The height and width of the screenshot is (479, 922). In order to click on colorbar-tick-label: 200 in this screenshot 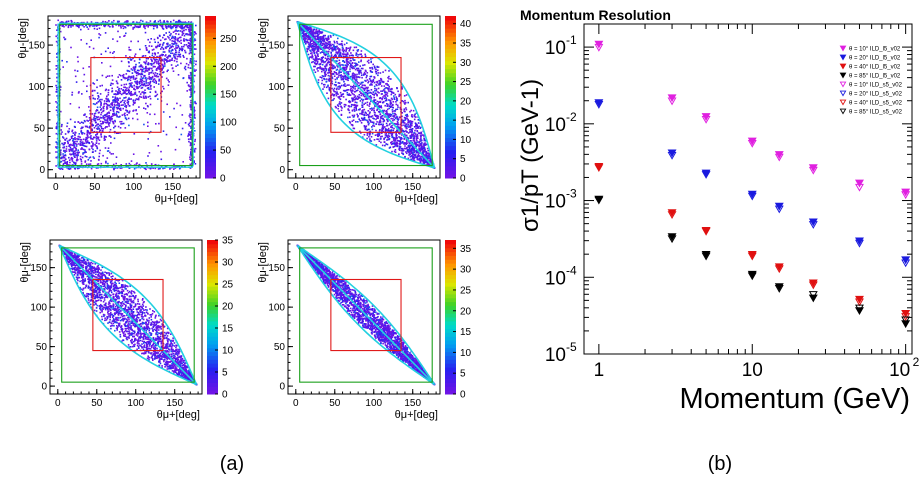, I will do `click(228, 67)`.